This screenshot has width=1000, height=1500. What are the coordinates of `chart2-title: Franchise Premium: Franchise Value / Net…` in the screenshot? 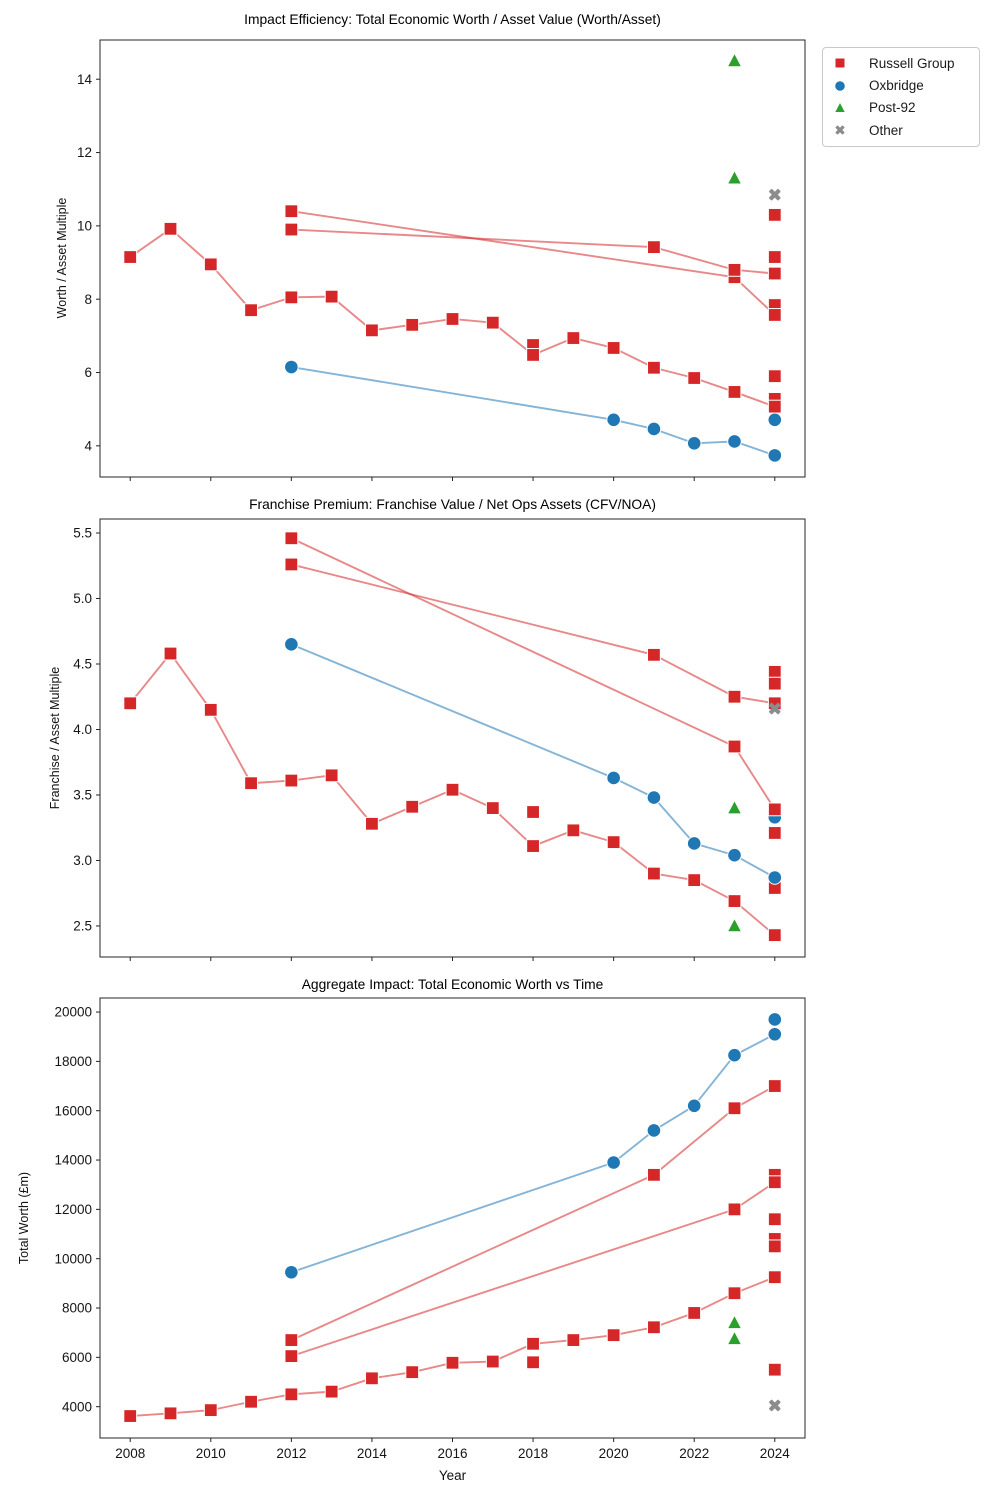 It's located at (452, 504).